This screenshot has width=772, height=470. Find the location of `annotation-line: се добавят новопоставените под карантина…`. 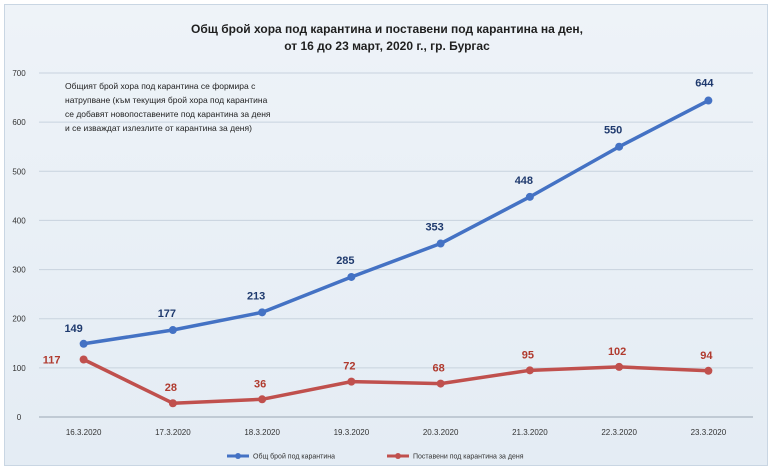

annotation-line: се добавят новопоставените под карантина… is located at coordinates (168, 114).